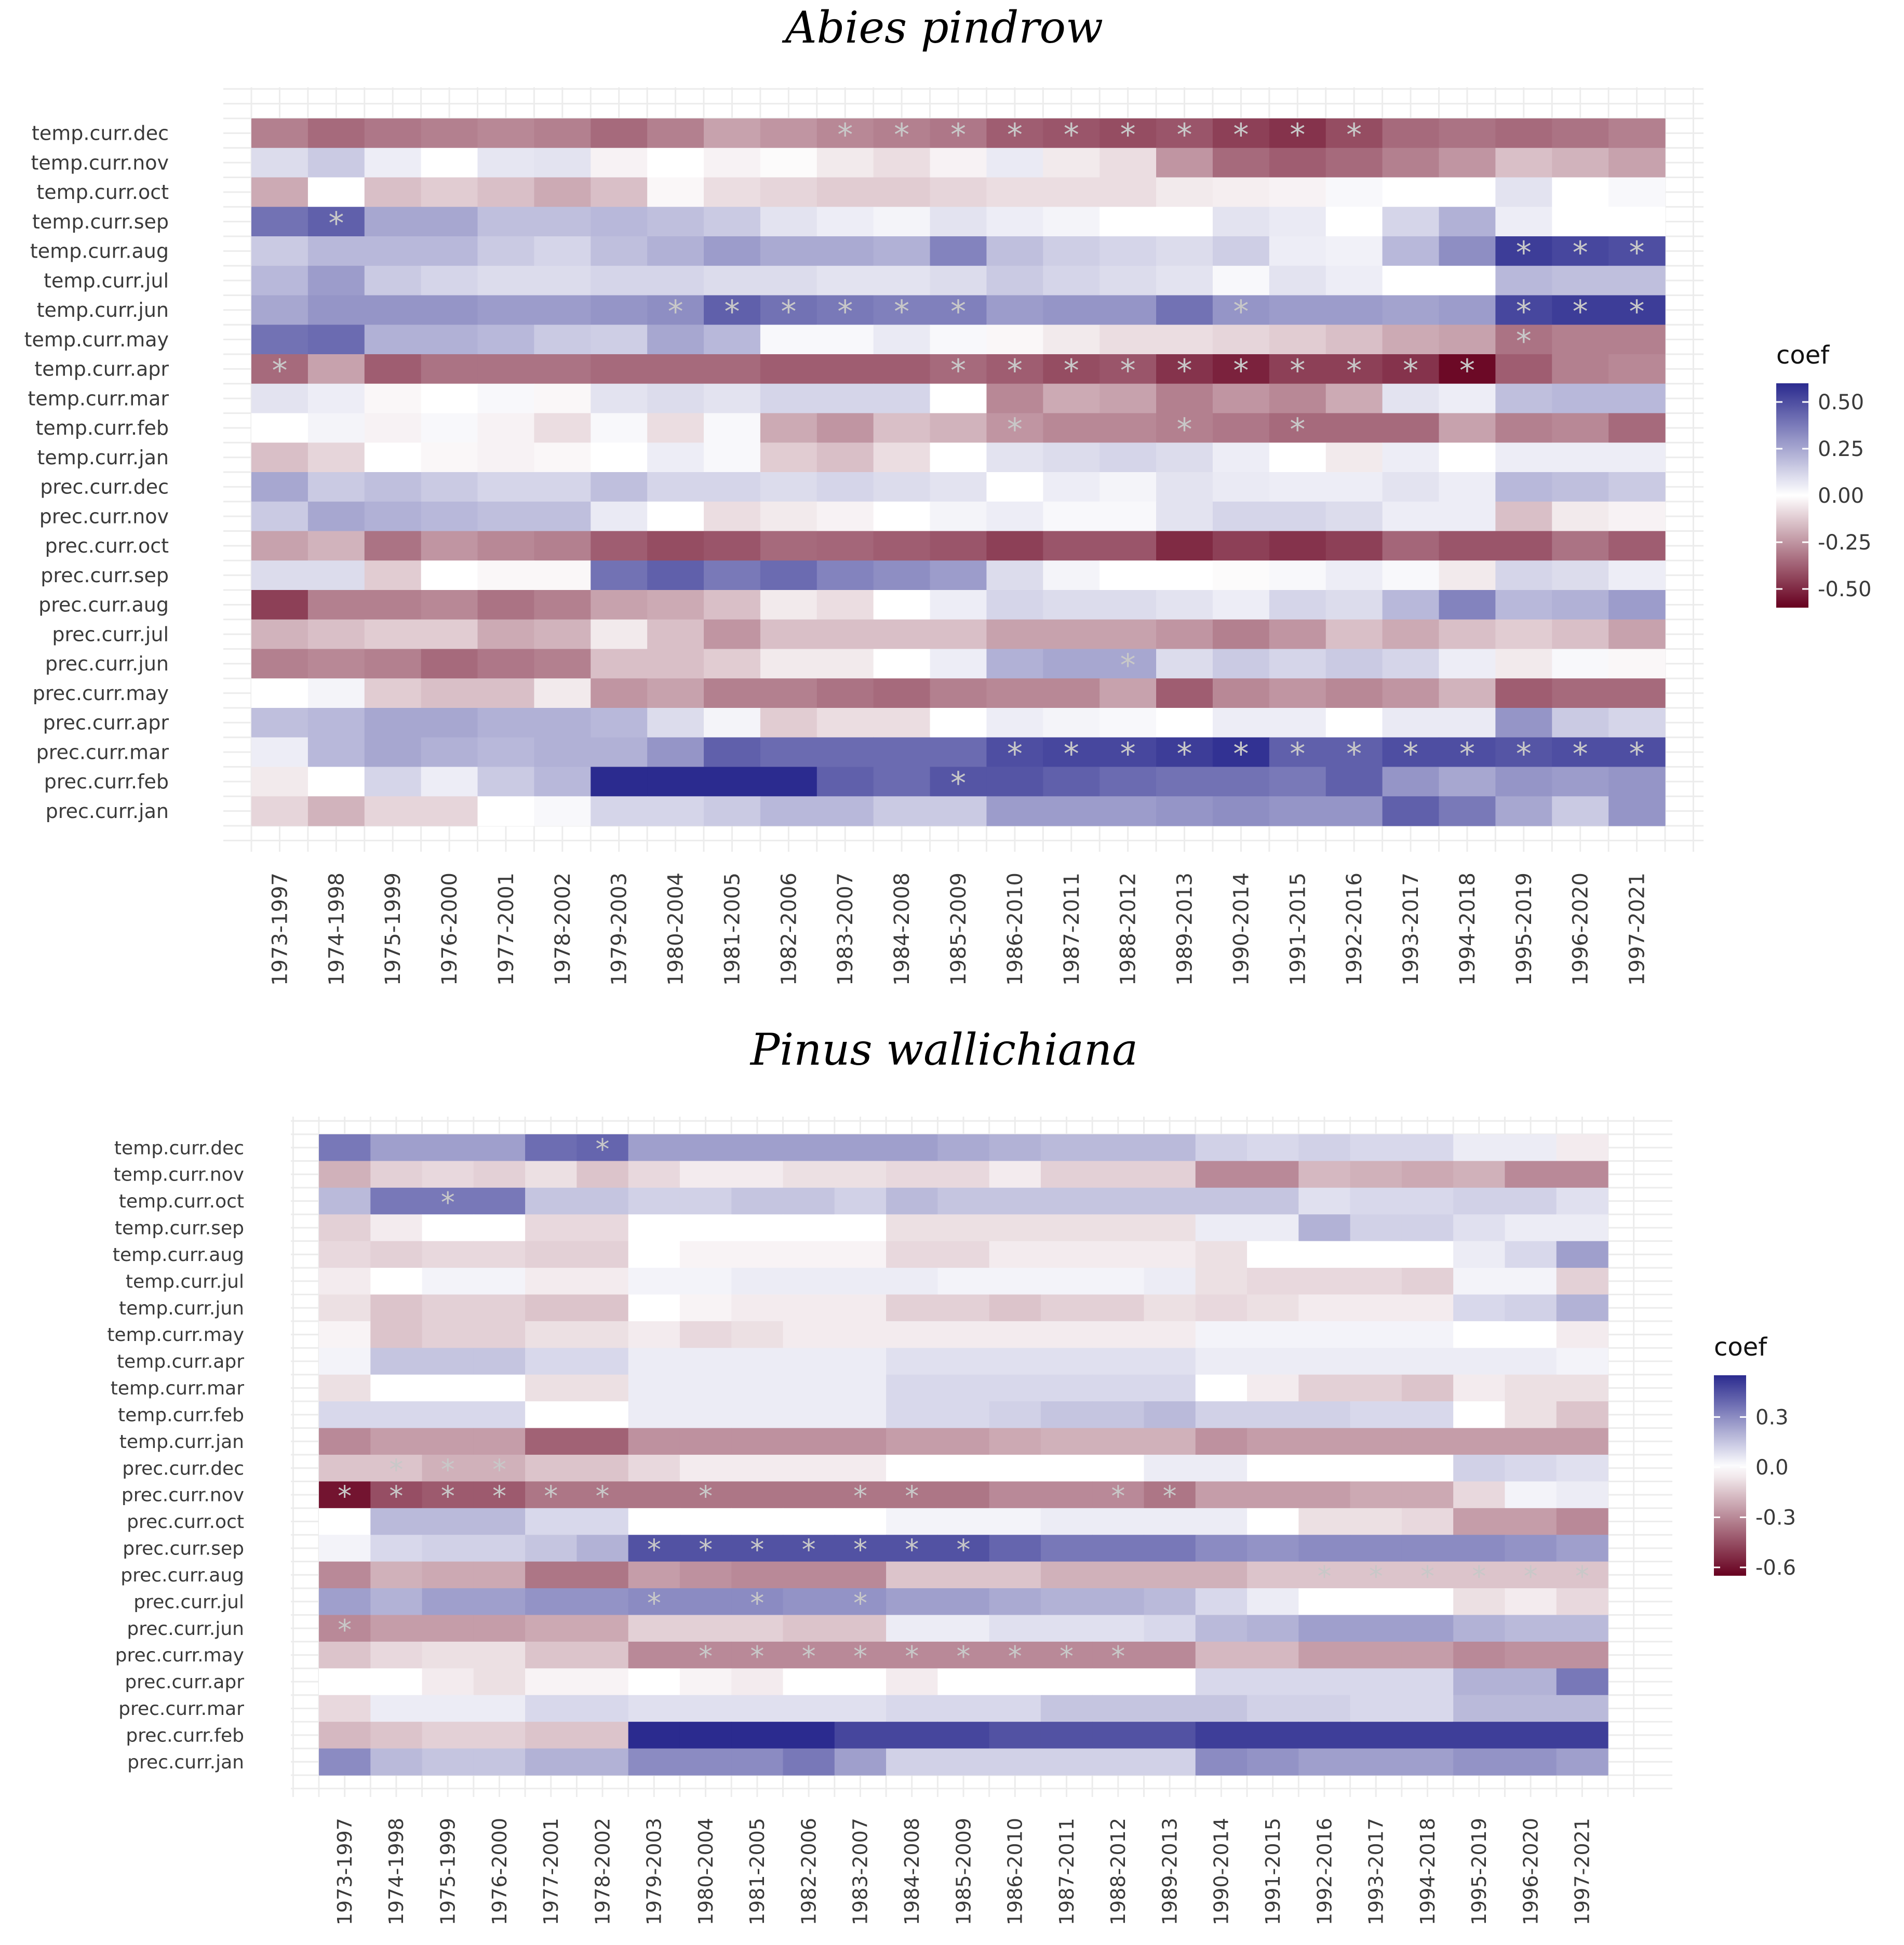 The image size is (1904, 1945). I want to click on column-label: 1996-2020, so click(1581, 929).